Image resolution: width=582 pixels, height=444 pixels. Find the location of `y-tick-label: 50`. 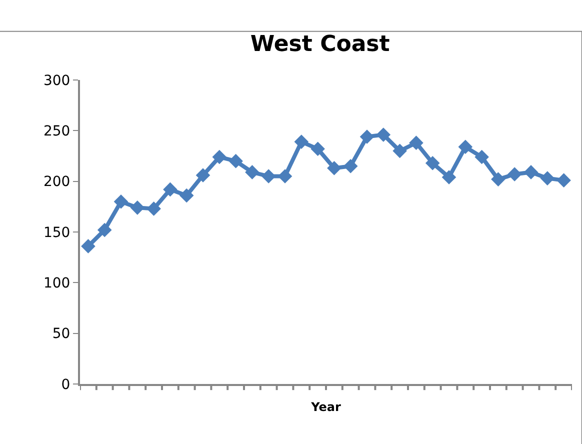

y-tick-label: 50 is located at coordinates (61, 334).